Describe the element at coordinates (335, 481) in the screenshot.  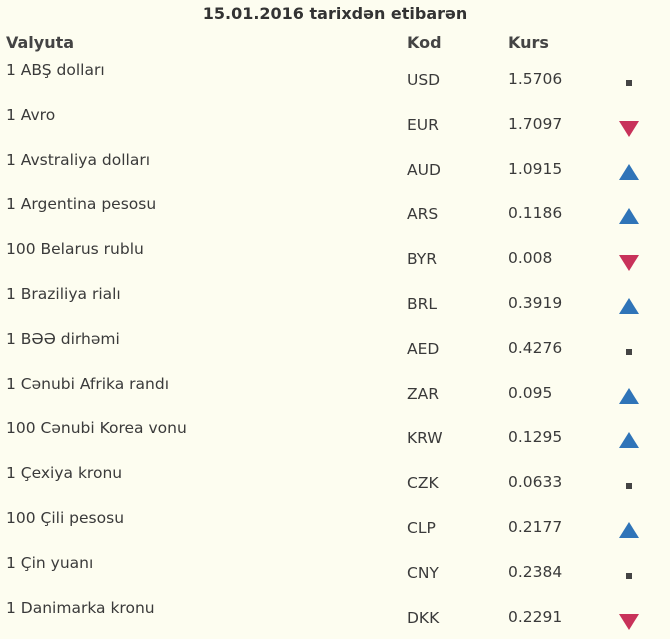
I see `table-row: 1 Çexiya kronu CZK 0.0633` at that location.